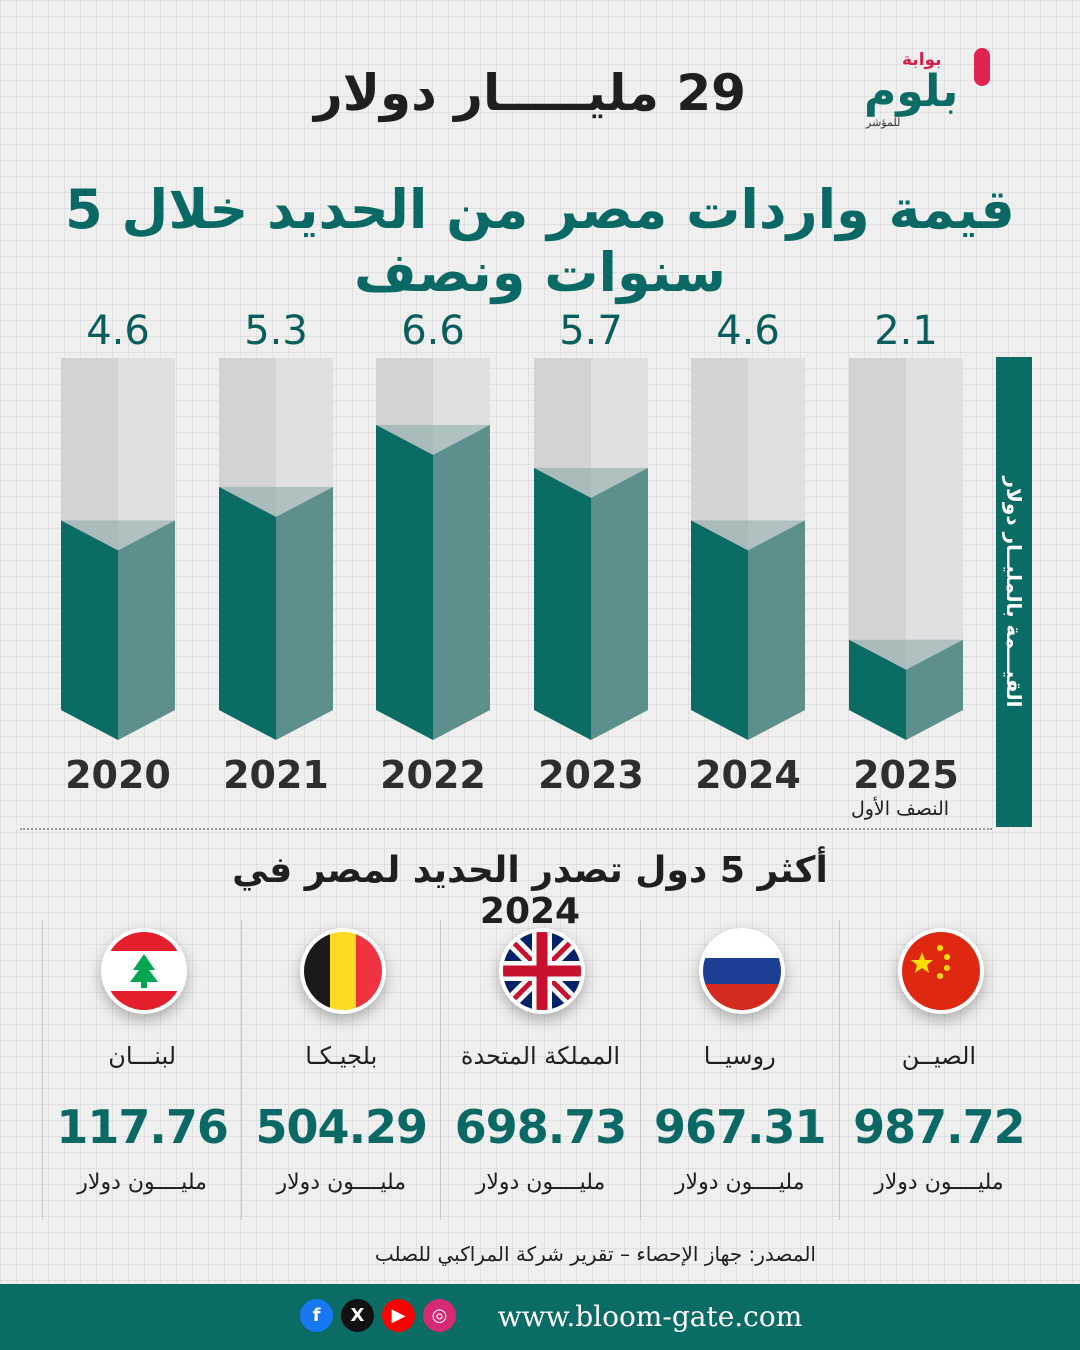 The height and width of the screenshot is (1350, 1080). What do you see at coordinates (776, 630) in the screenshot?
I see `bar-2024-side` at bounding box center [776, 630].